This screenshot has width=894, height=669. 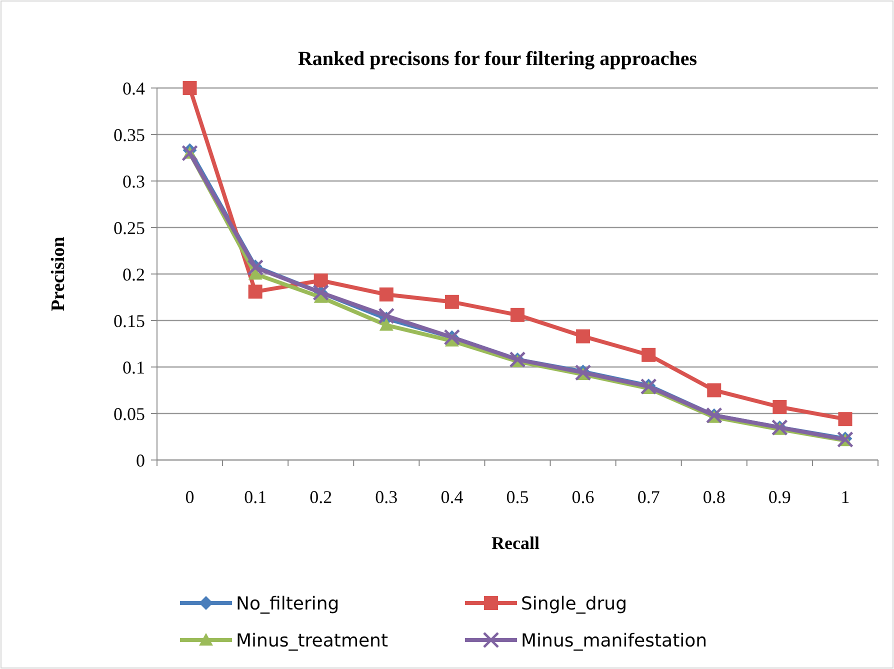 I want to click on x-tick-label: 0.5, so click(x=517, y=497).